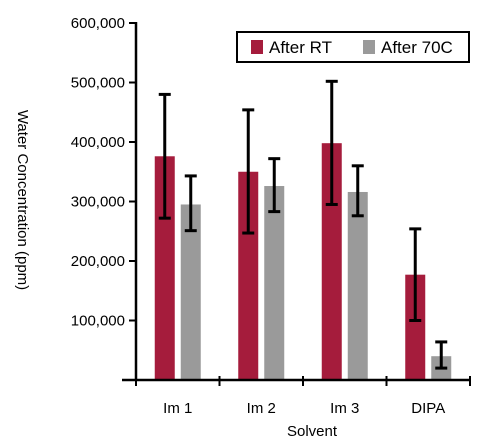 The image size is (481, 437). Describe the element at coordinates (98, 261) in the screenshot. I see `y-tick-label: 200,000` at that location.